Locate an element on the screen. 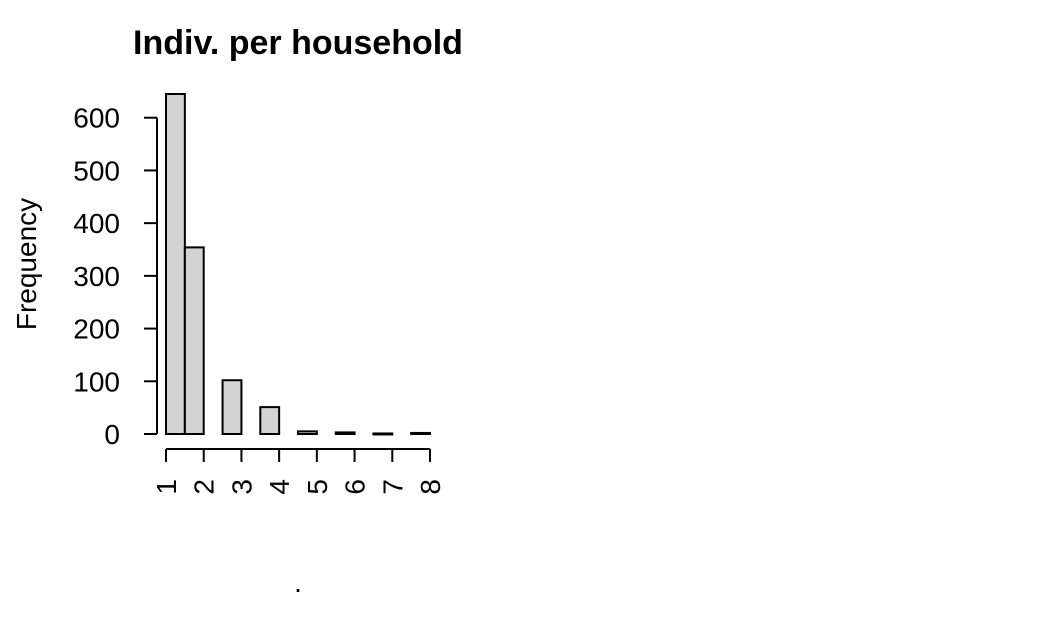 The width and height of the screenshot is (1042, 644). y-tick-label: 600 is located at coordinates (96, 118).